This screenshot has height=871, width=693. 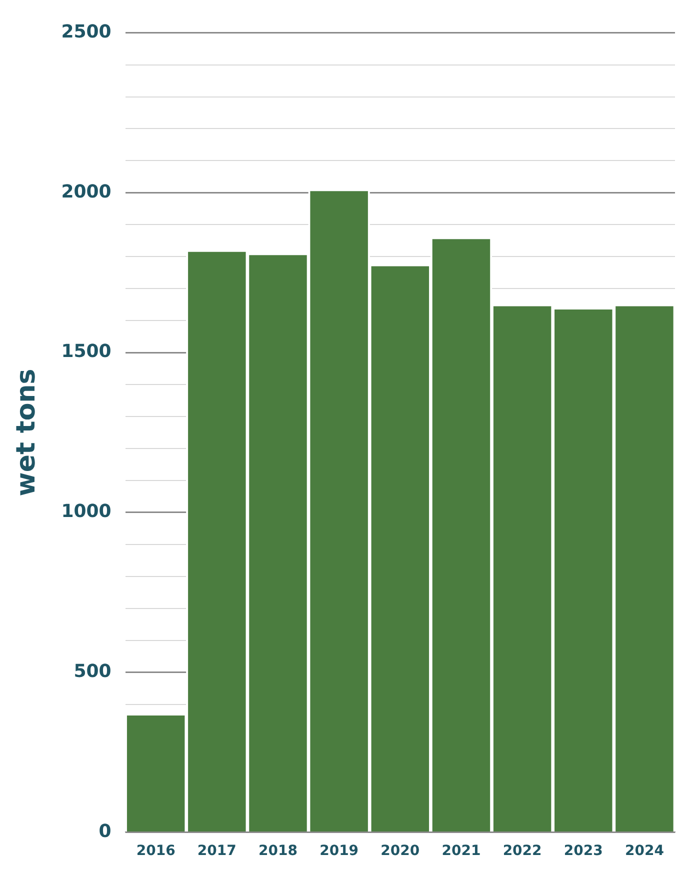 What do you see at coordinates (26, 432) in the screenshot?
I see `y-axis-title: wet tons` at bounding box center [26, 432].